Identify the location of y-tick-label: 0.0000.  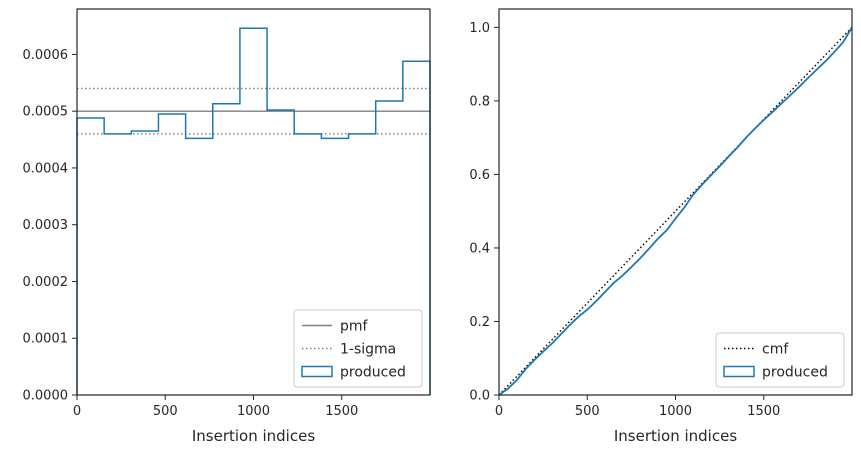
(46, 396).